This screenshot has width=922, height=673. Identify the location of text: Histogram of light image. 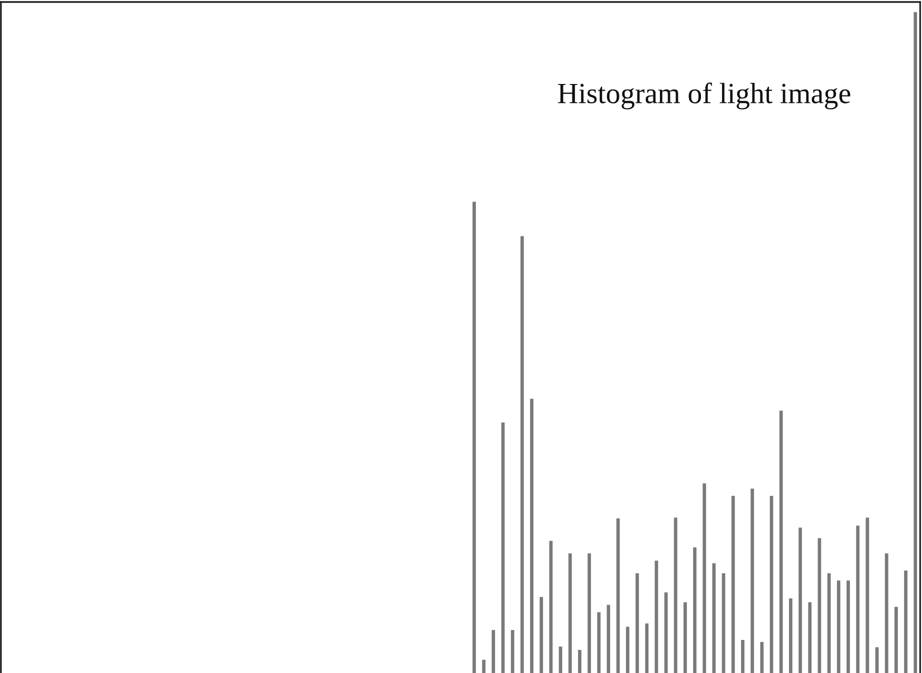
(704, 96).